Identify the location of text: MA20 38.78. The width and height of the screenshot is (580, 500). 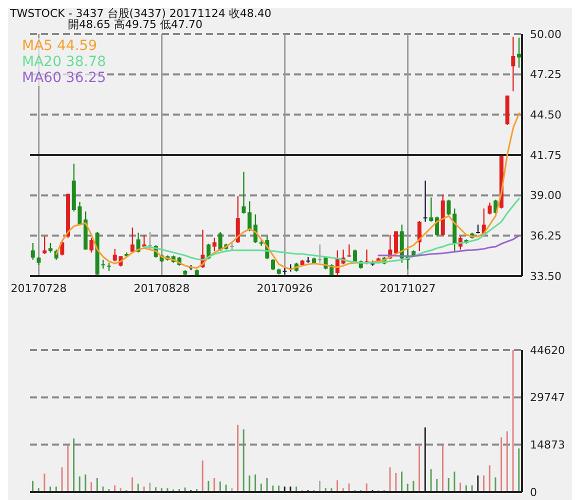
(64, 62).